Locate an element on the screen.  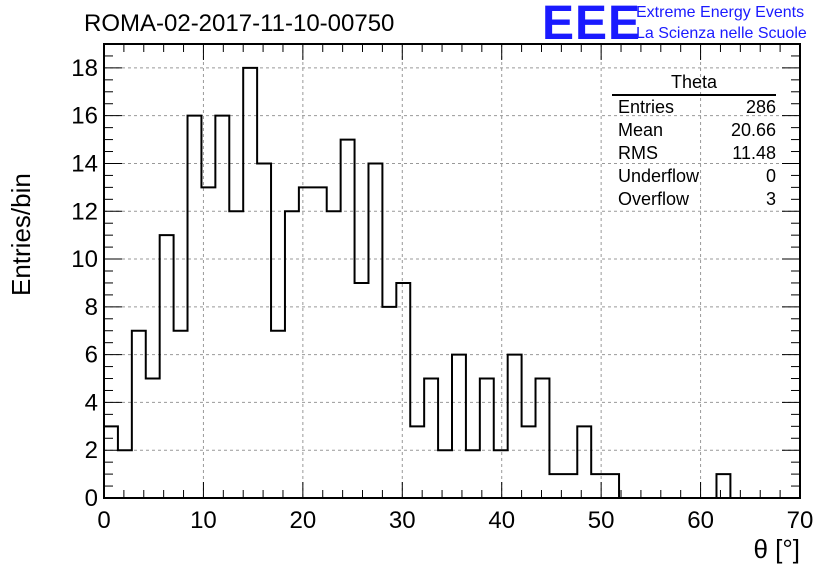
run-title: ROMA-02-2017-11-10-00750 is located at coordinates (239, 23).